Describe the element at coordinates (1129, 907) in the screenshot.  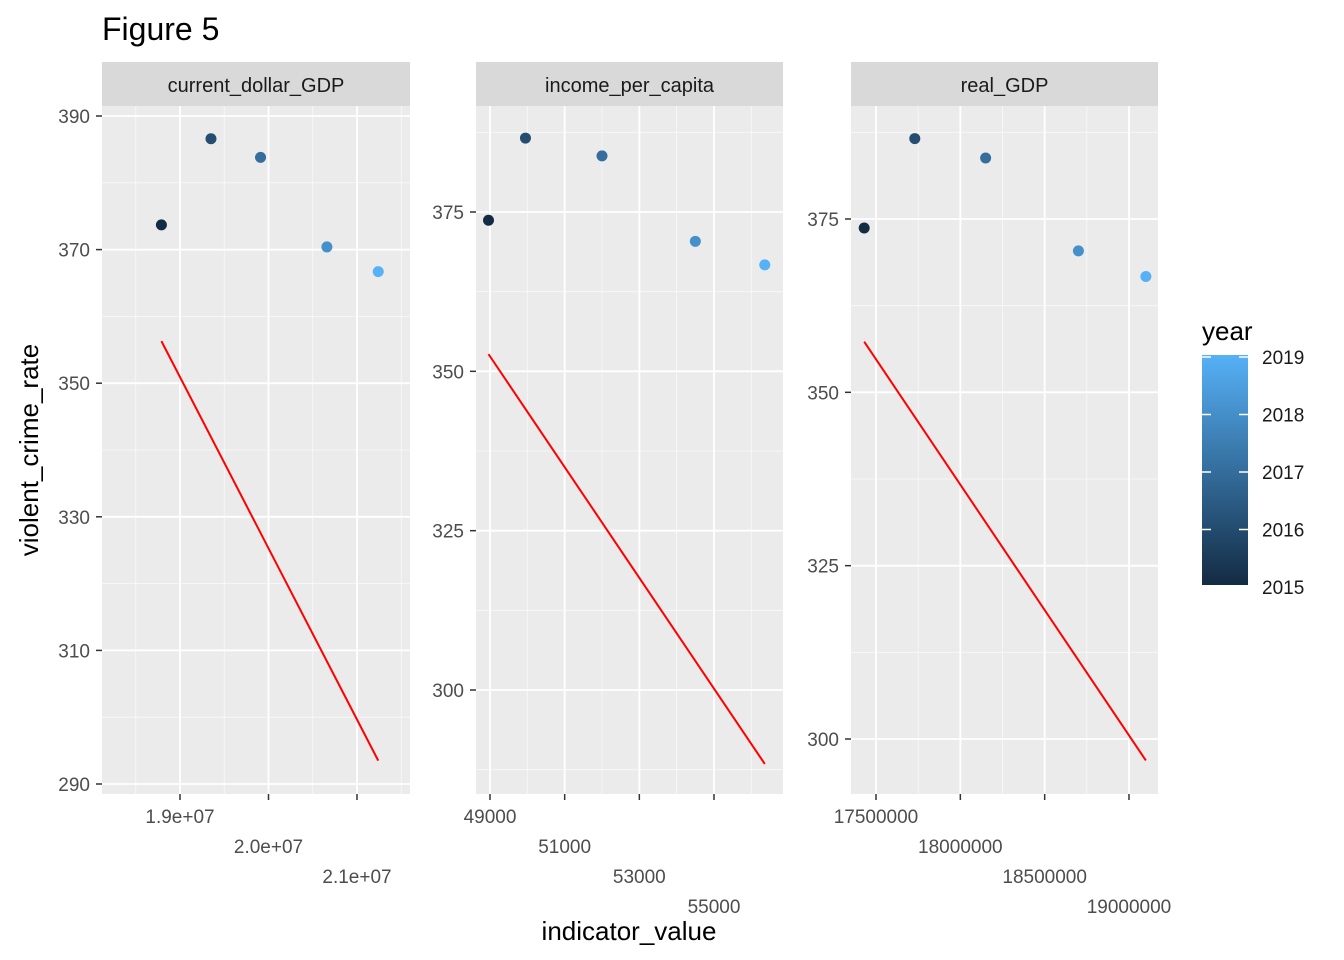
I see `x-tick-label: 19000000` at that location.